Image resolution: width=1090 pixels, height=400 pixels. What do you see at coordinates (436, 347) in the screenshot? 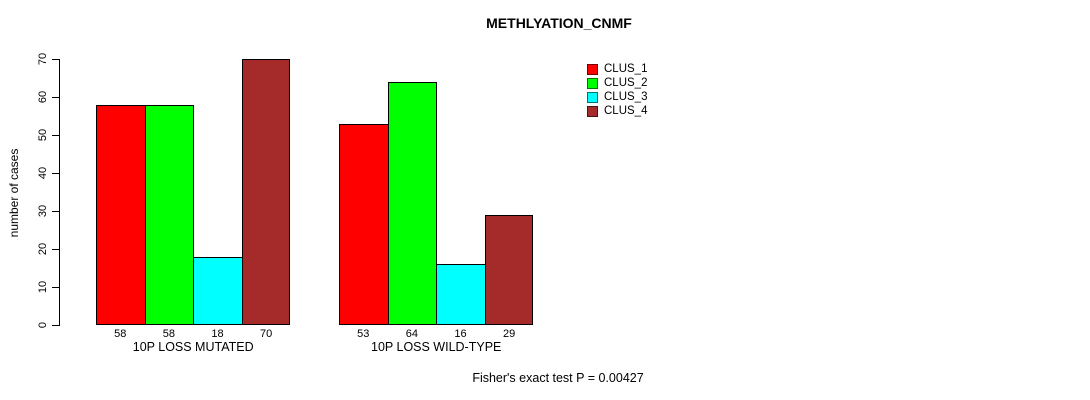
I see `category-label: 10P LOSS WILD-TYPE` at bounding box center [436, 347].